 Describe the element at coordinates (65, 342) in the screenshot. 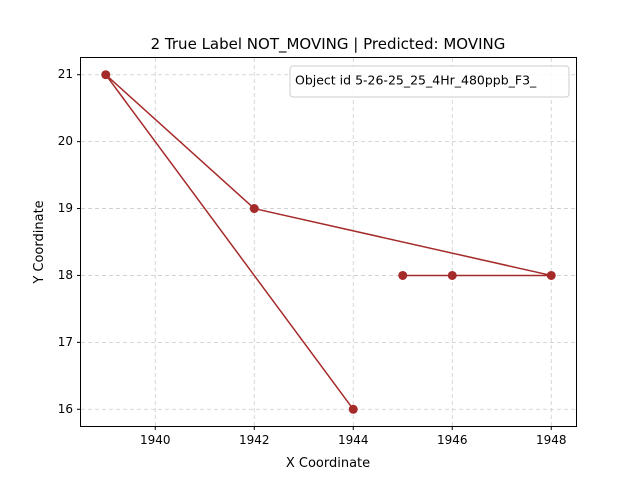

I see `y-tick-label: 17` at that location.